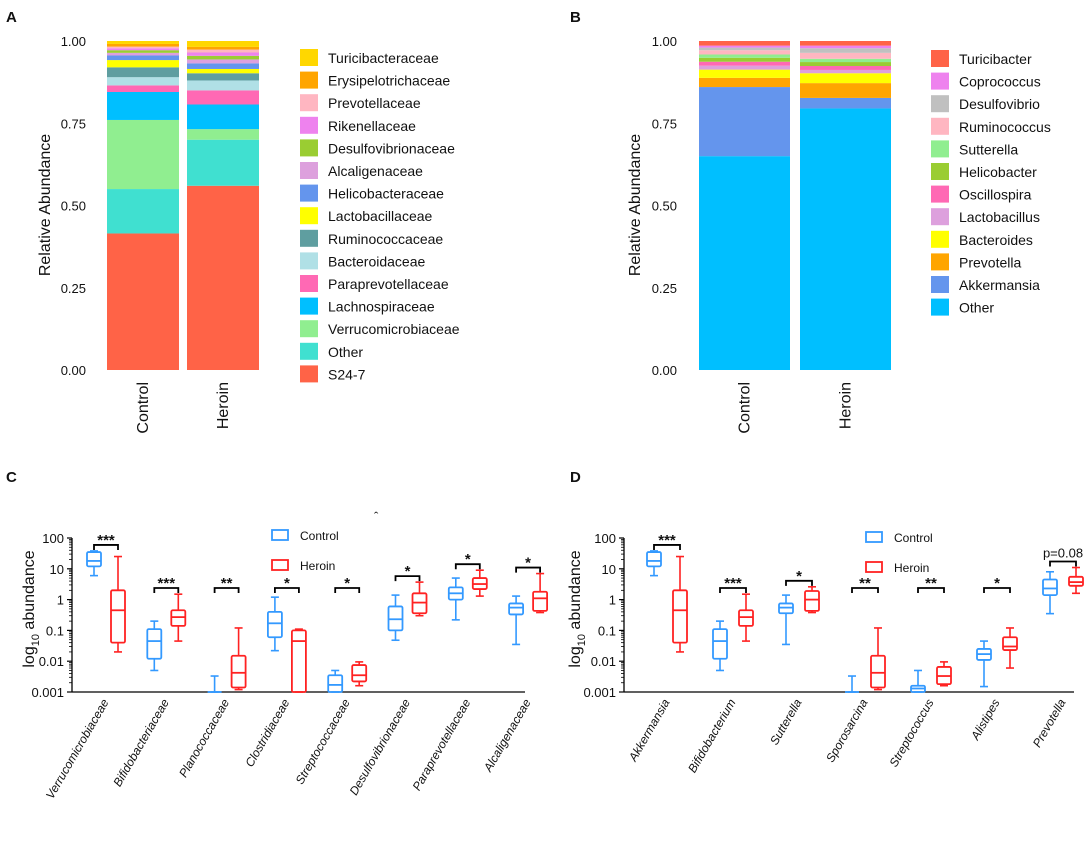 Image resolution: width=1084 pixels, height=851 pixels. What do you see at coordinates (940, 58) in the screenshot?
I see `b-legend-swatch-turicibacter` at bounding box center [940, 58].